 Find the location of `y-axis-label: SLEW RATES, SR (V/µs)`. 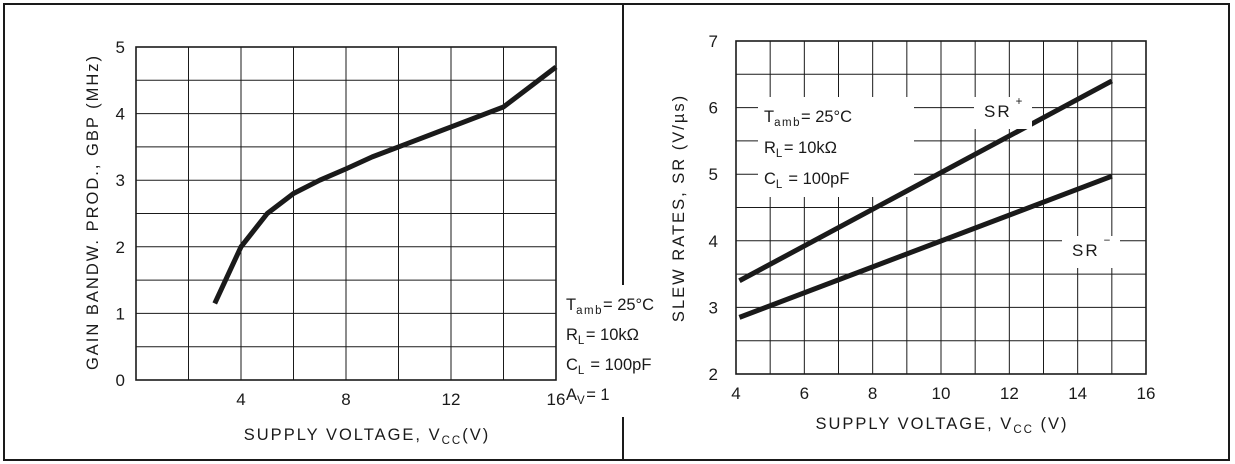

y-axis-label: SLEW RATES, SR (V/µs) is located at coordinates (679, 208).